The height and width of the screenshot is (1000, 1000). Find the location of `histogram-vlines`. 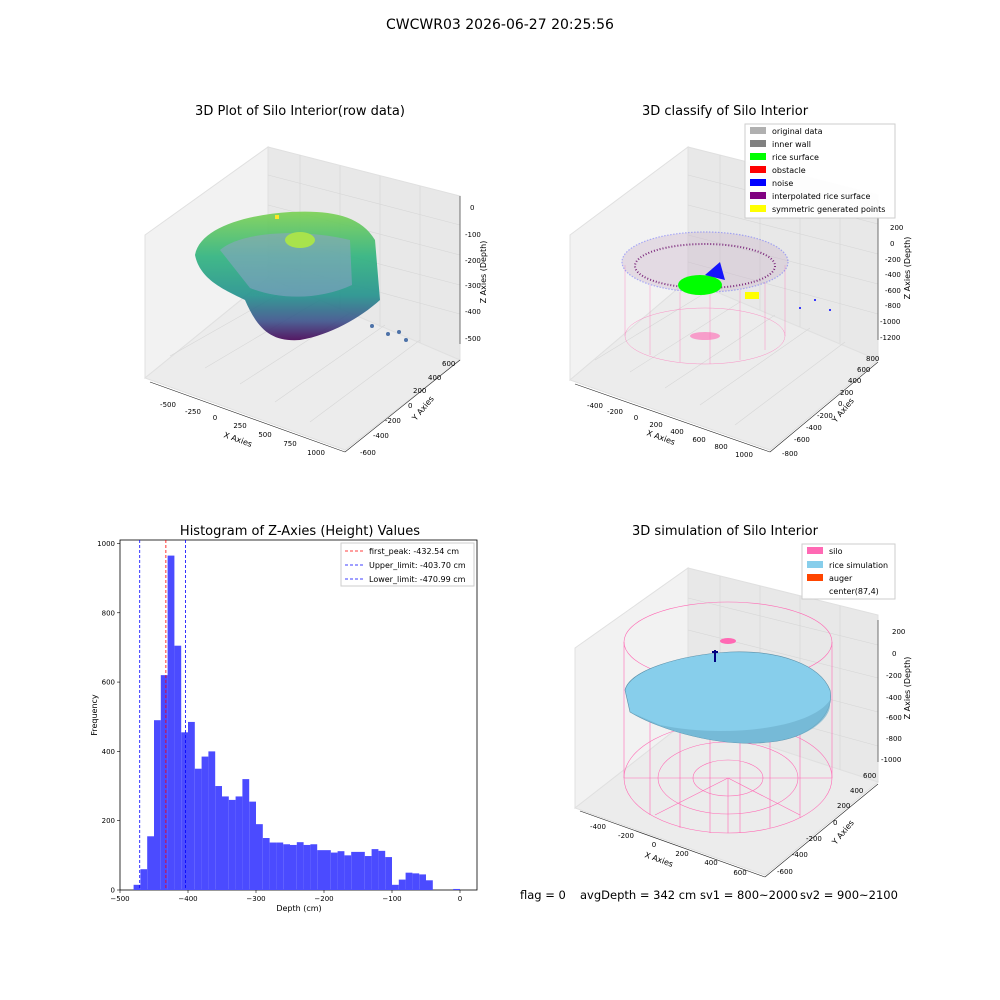

histogram-vlines is located at coordinates (162, 715).